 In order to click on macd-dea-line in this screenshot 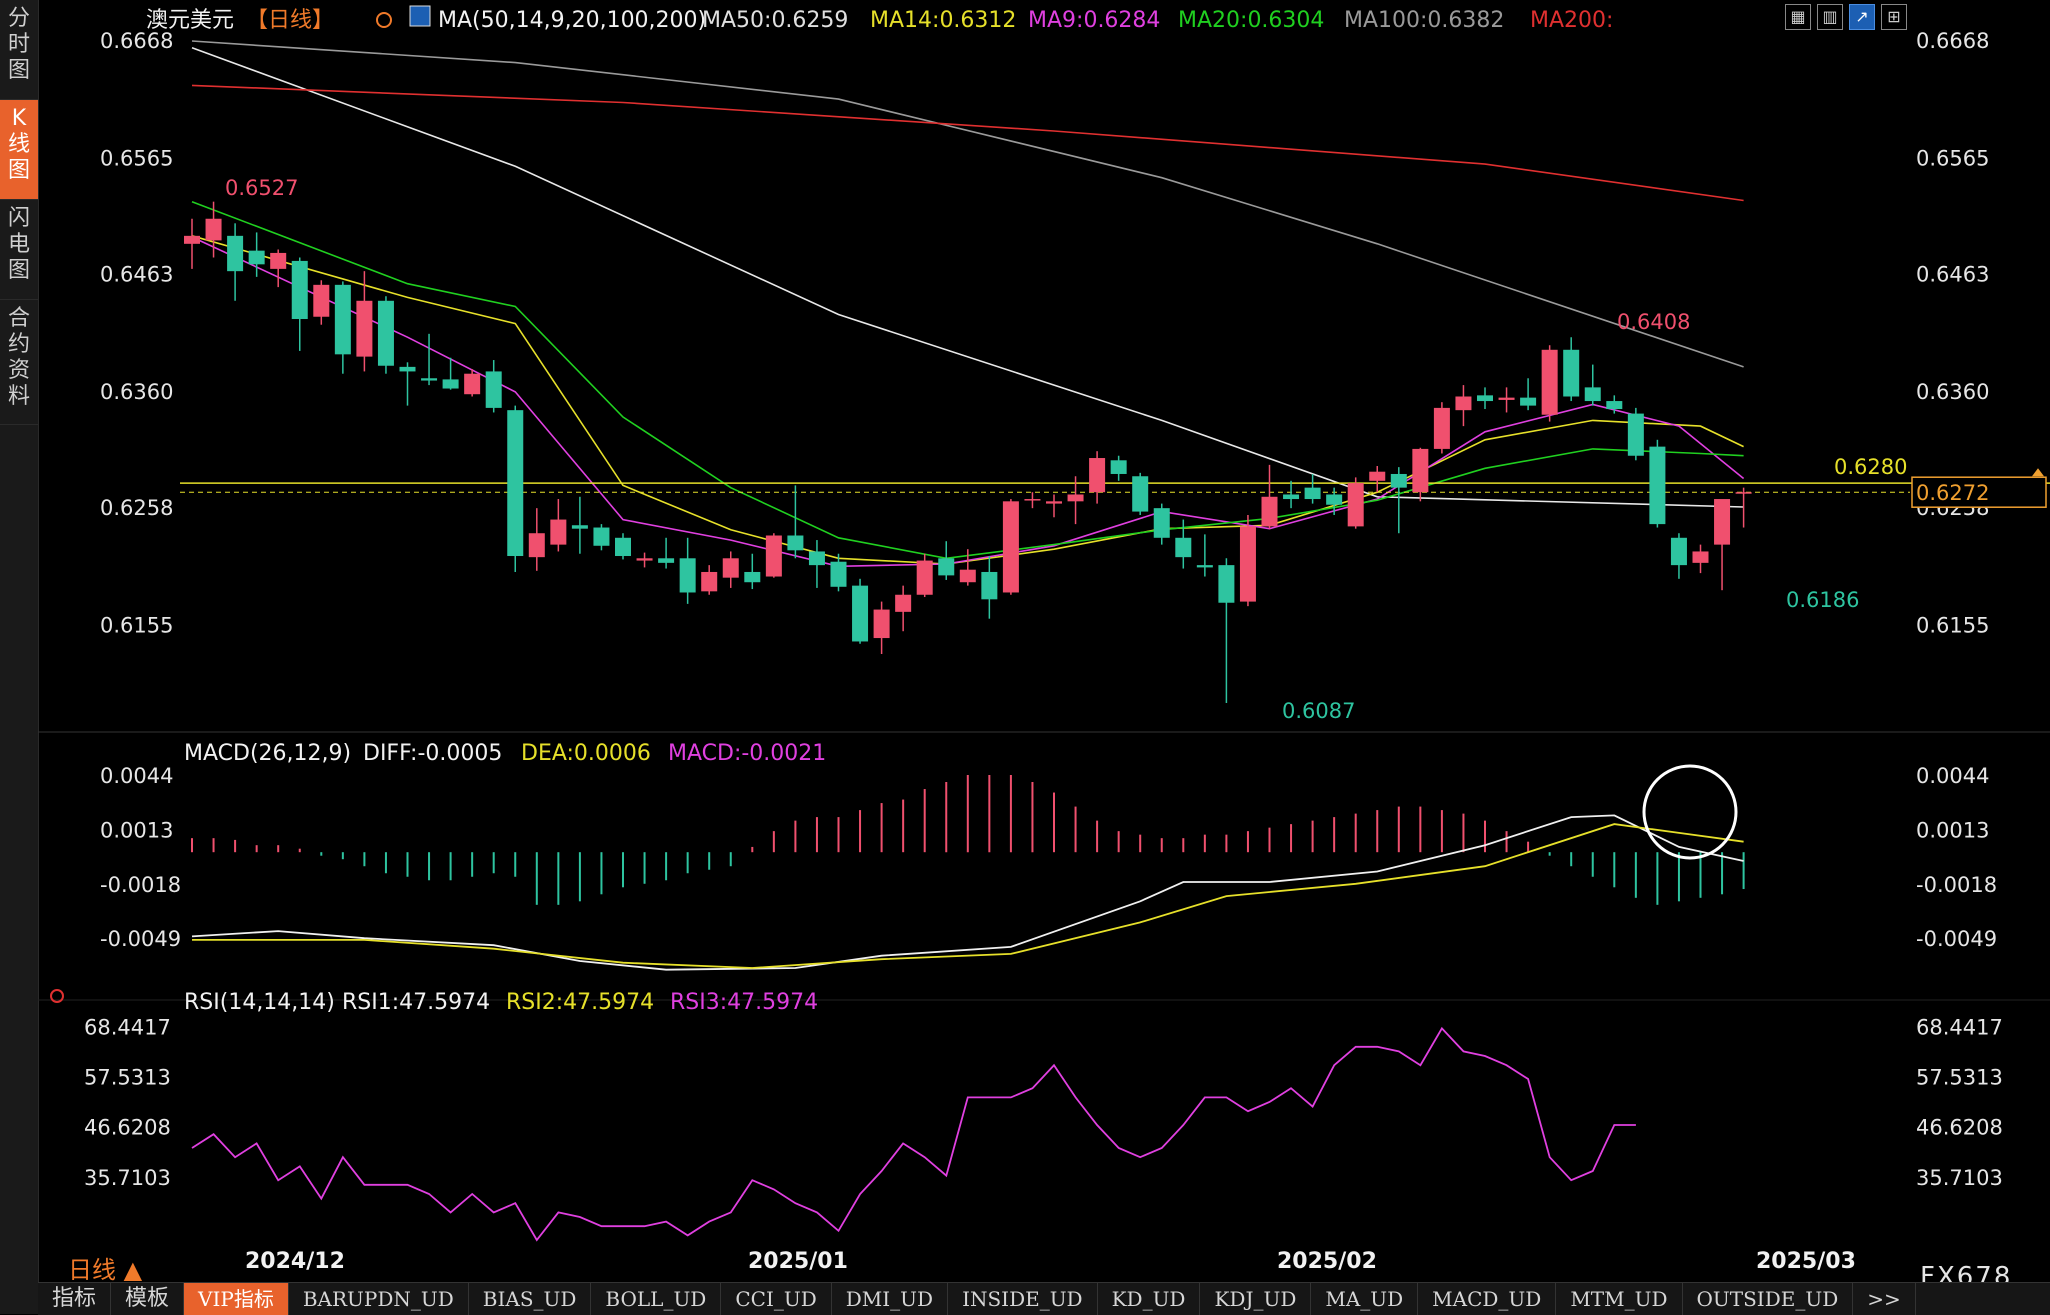, I will do `click(968, 896)`.